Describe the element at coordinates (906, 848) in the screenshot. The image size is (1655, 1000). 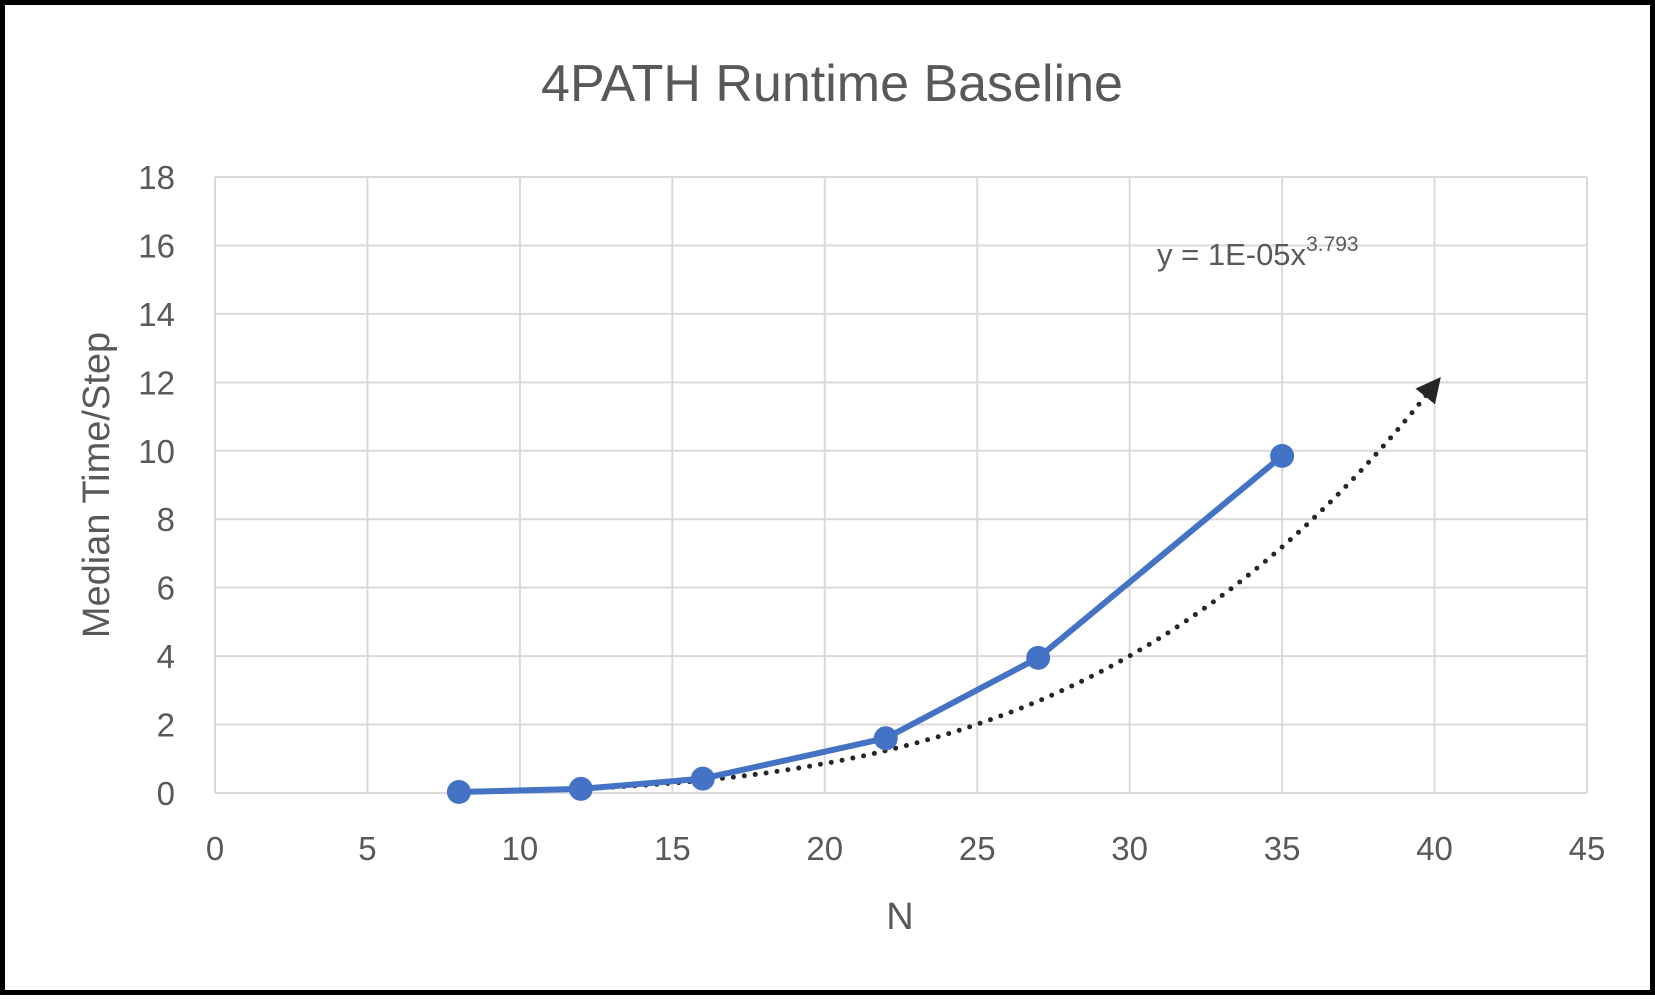
I see `x-tick-labels: 0 5 10 15 20 25 30 35 40 45` at that location.